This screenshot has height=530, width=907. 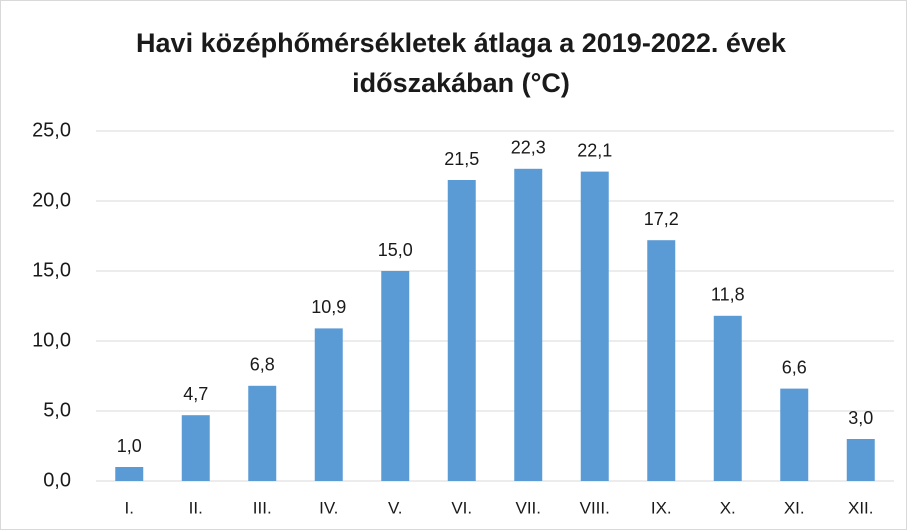 I want to click on x-tick-label: IV., so click(x=328, y=507).